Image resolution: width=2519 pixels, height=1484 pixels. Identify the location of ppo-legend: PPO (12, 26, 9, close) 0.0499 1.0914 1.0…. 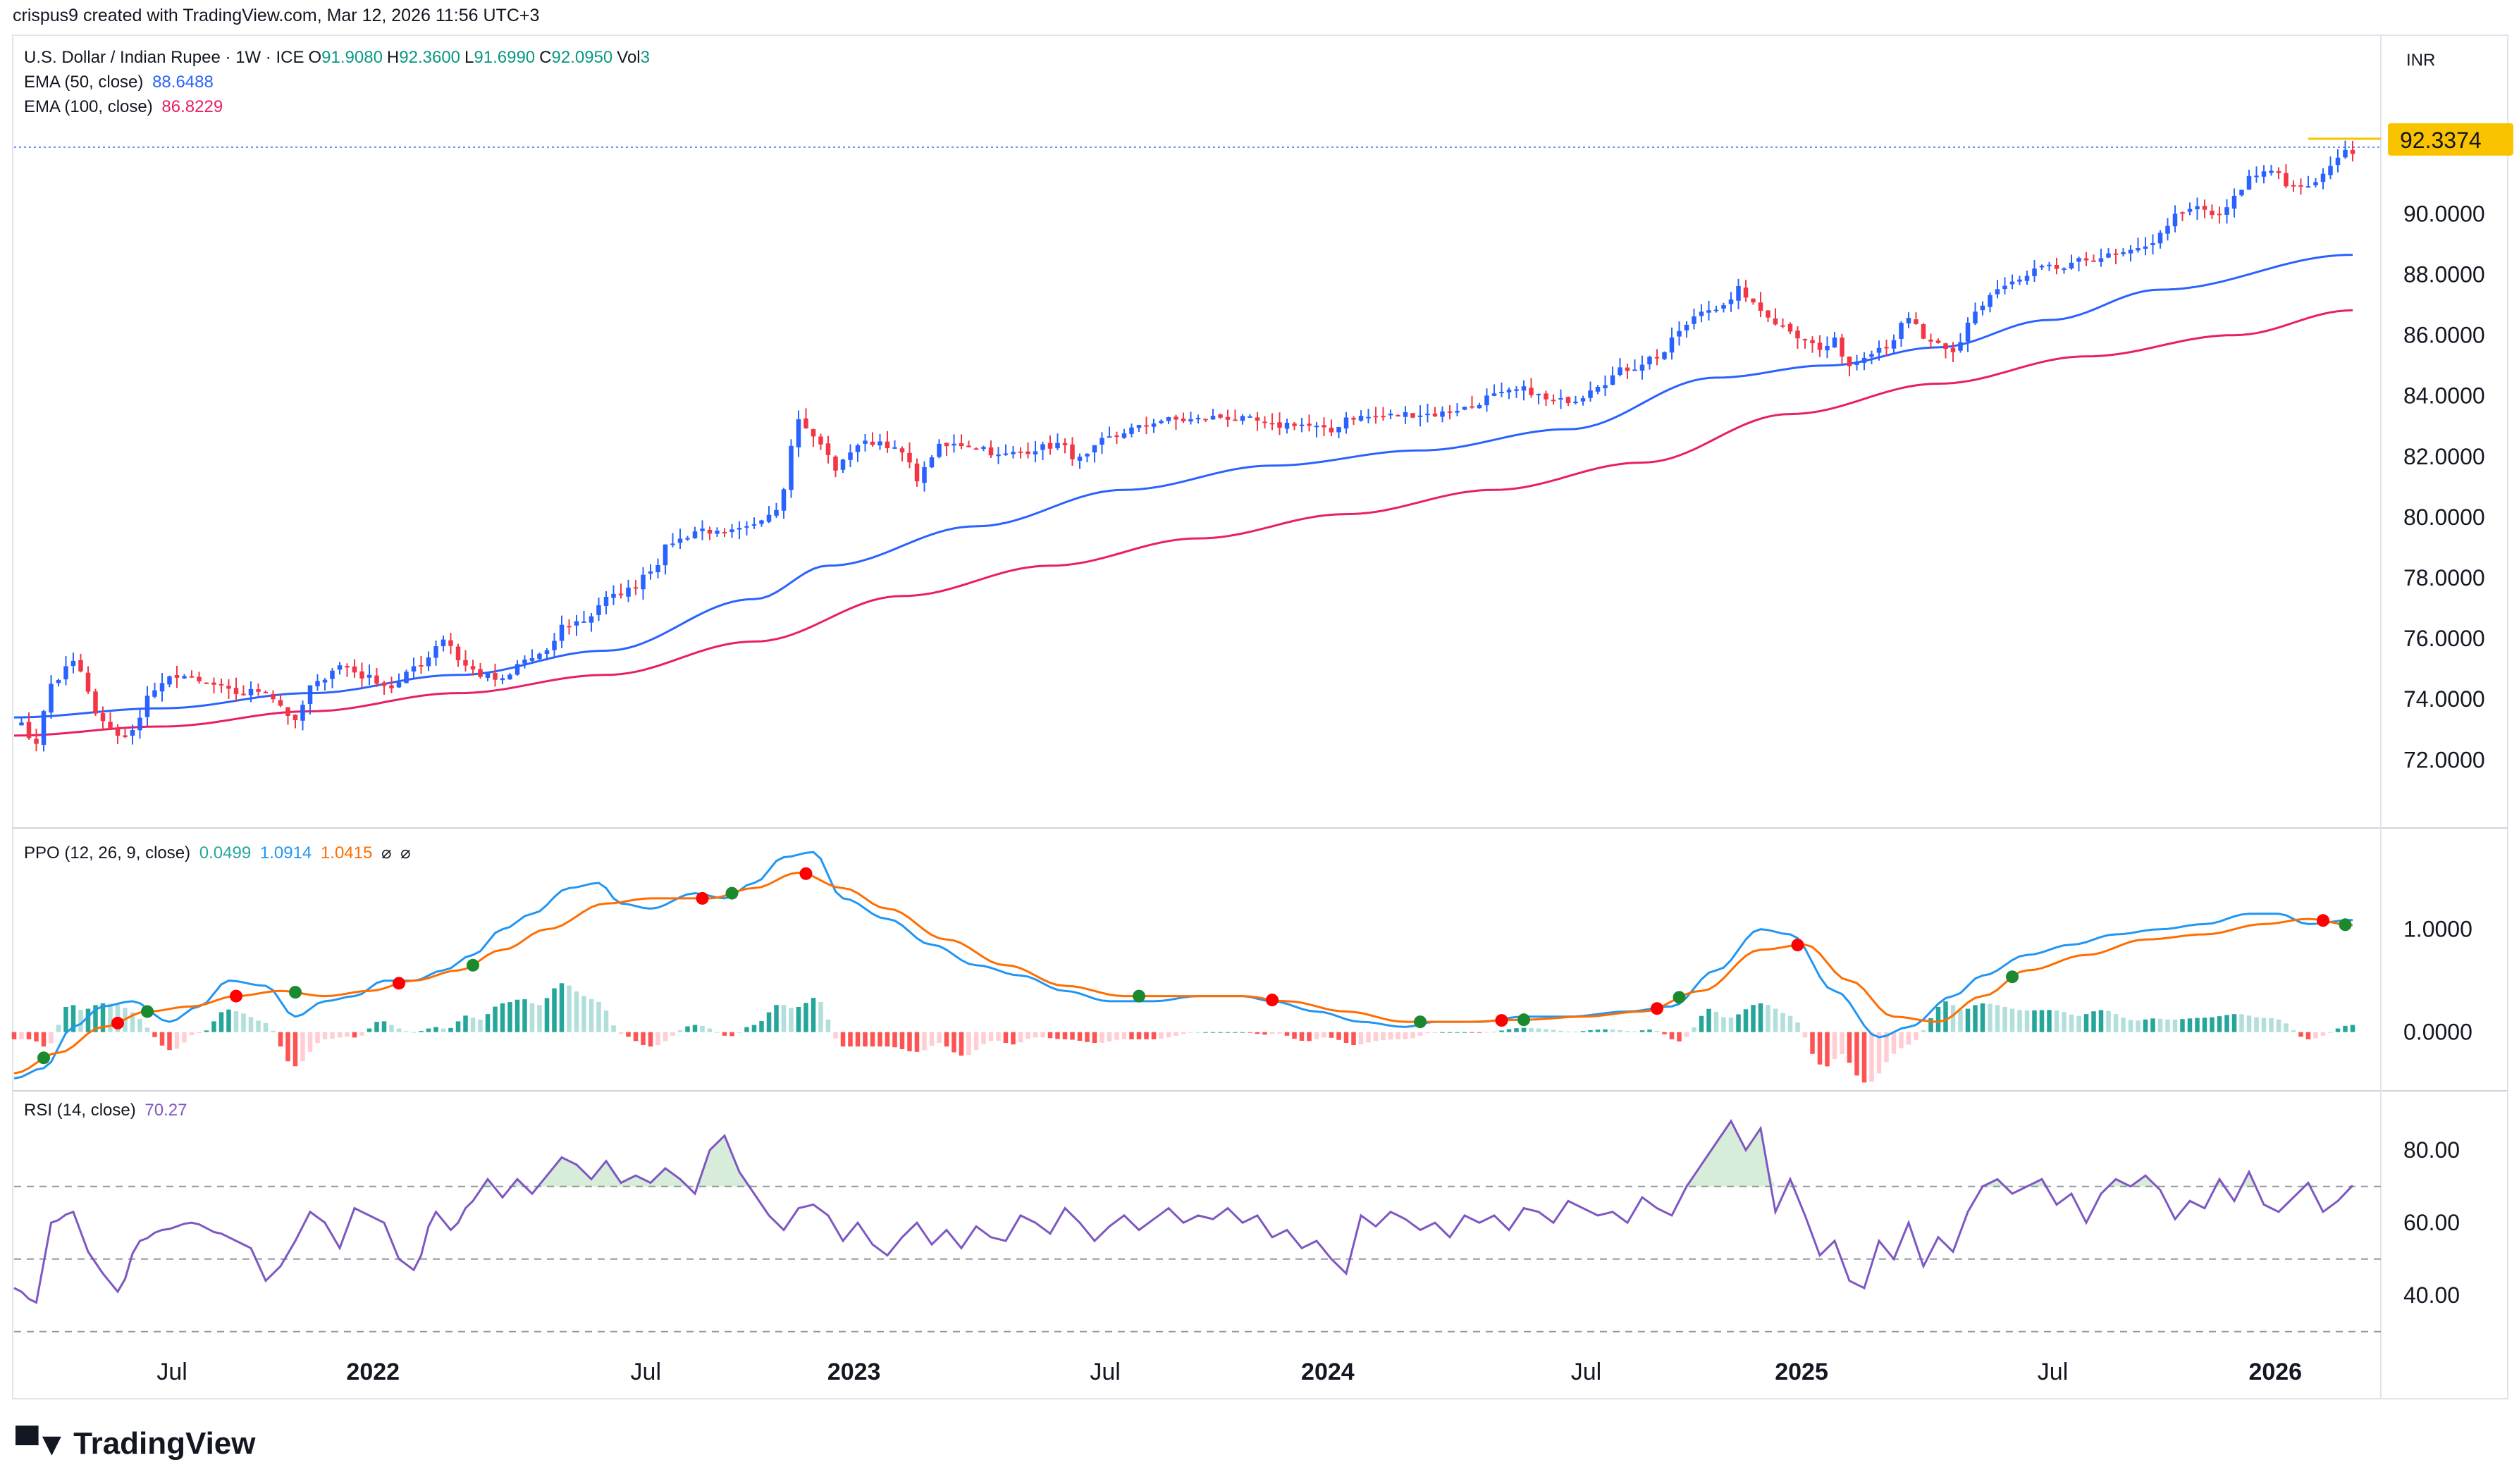
(219, 853).